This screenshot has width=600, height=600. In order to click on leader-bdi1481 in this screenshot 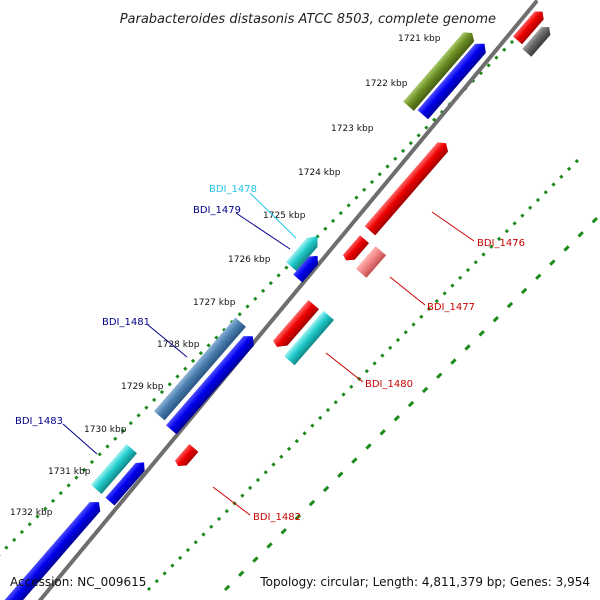, I will do `click(167, 341)`.